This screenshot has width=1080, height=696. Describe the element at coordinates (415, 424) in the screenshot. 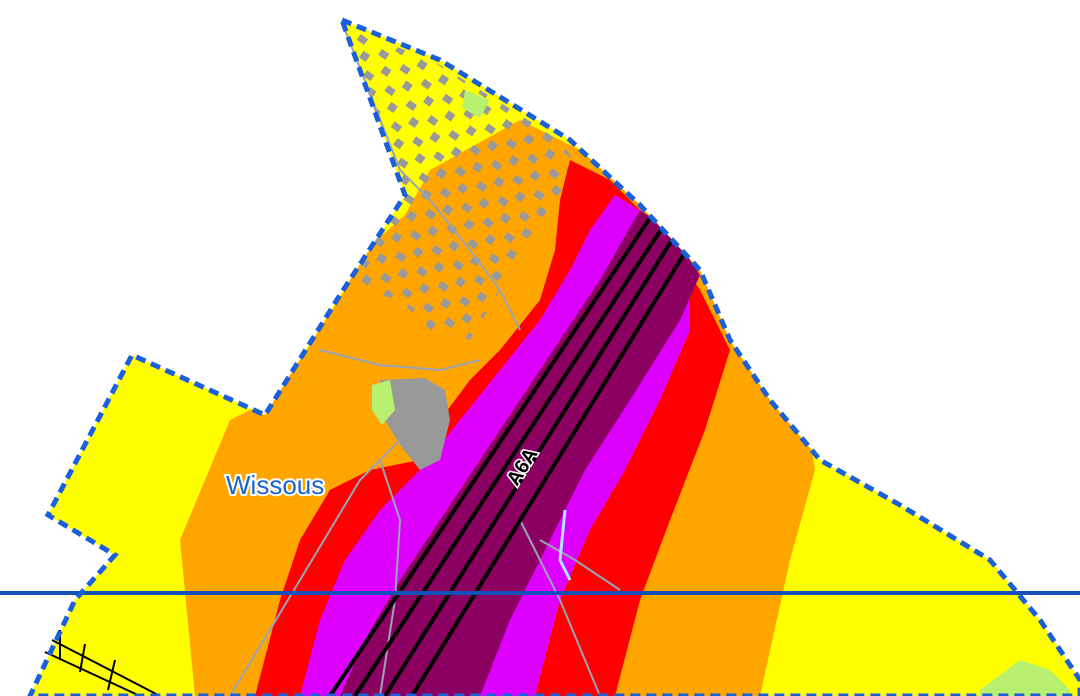

I see `built-up-area` at that location.